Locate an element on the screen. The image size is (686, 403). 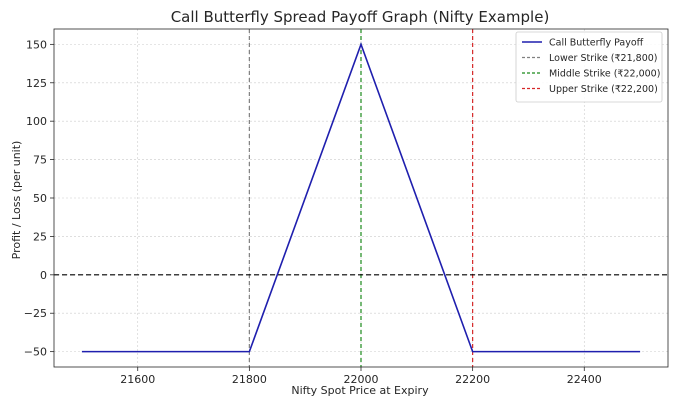
legend-box is located at coordinates (589, 67).